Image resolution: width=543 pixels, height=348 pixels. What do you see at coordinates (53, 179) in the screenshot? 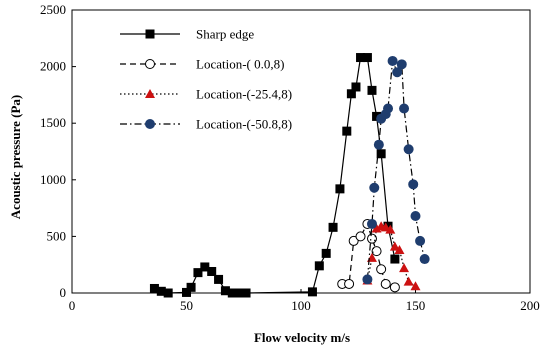
I see `y-tick-label: 1000` at bounding box center [53, 179].